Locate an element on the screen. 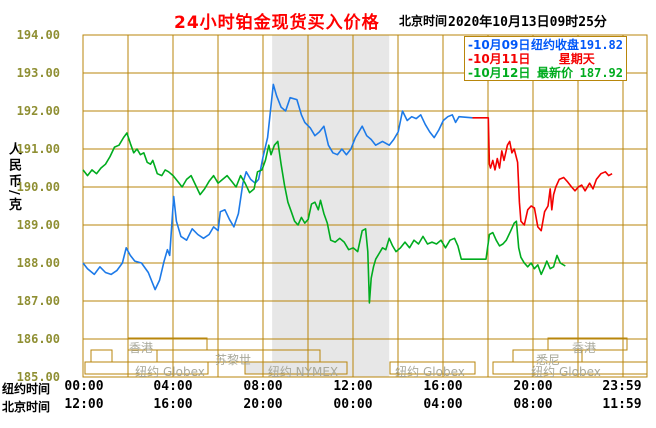 The height and width of the screenshot is (428, 656). price-line-oct11 is located at coordinates (542, 174).